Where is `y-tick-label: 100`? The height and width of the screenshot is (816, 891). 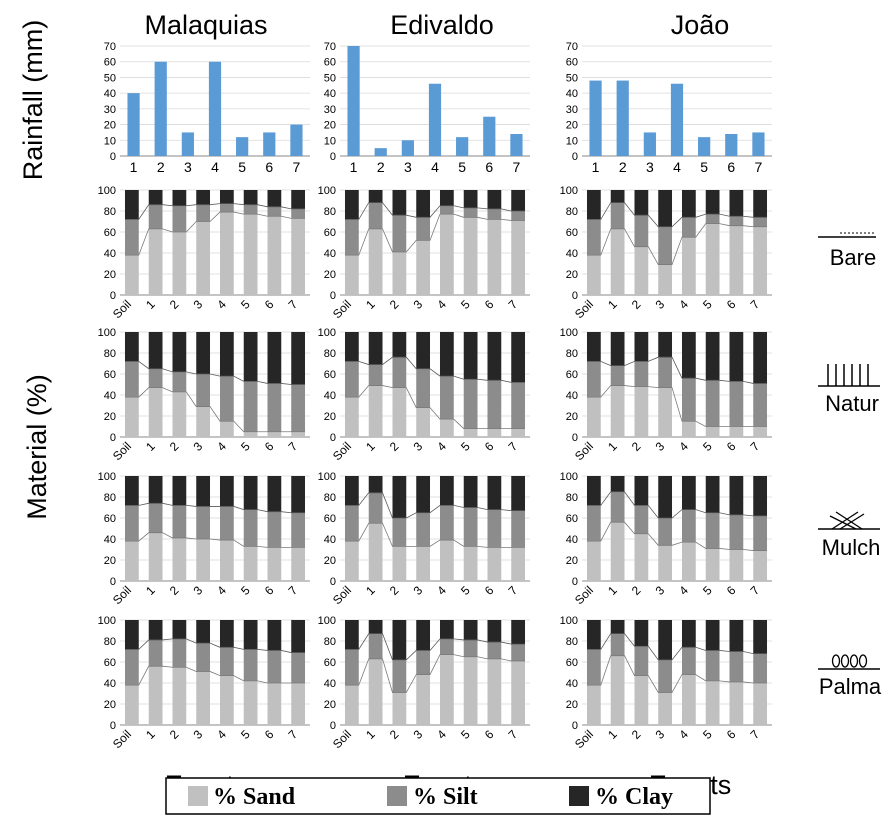 y-tick-label: 100 is located at coordinates (107, 333).